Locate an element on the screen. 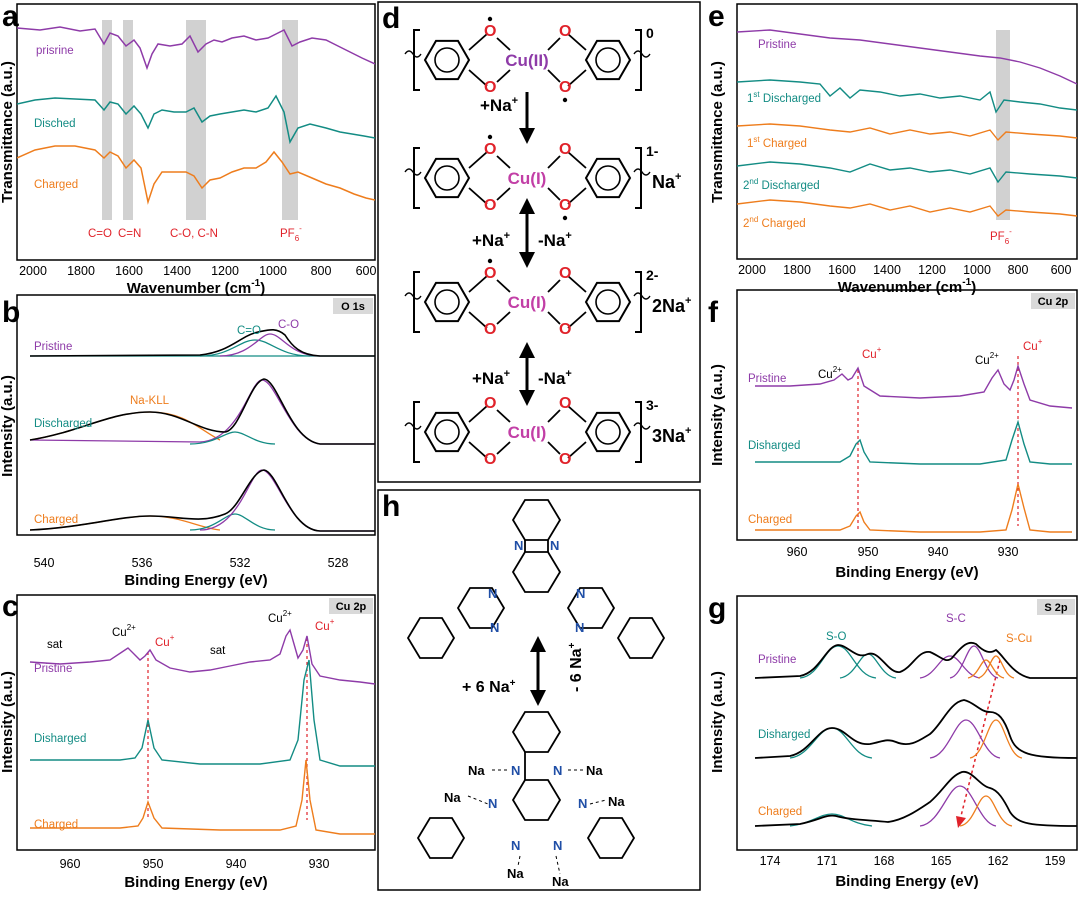  series-label-pristine-f: Pristine is located at coordinates (767, 379).